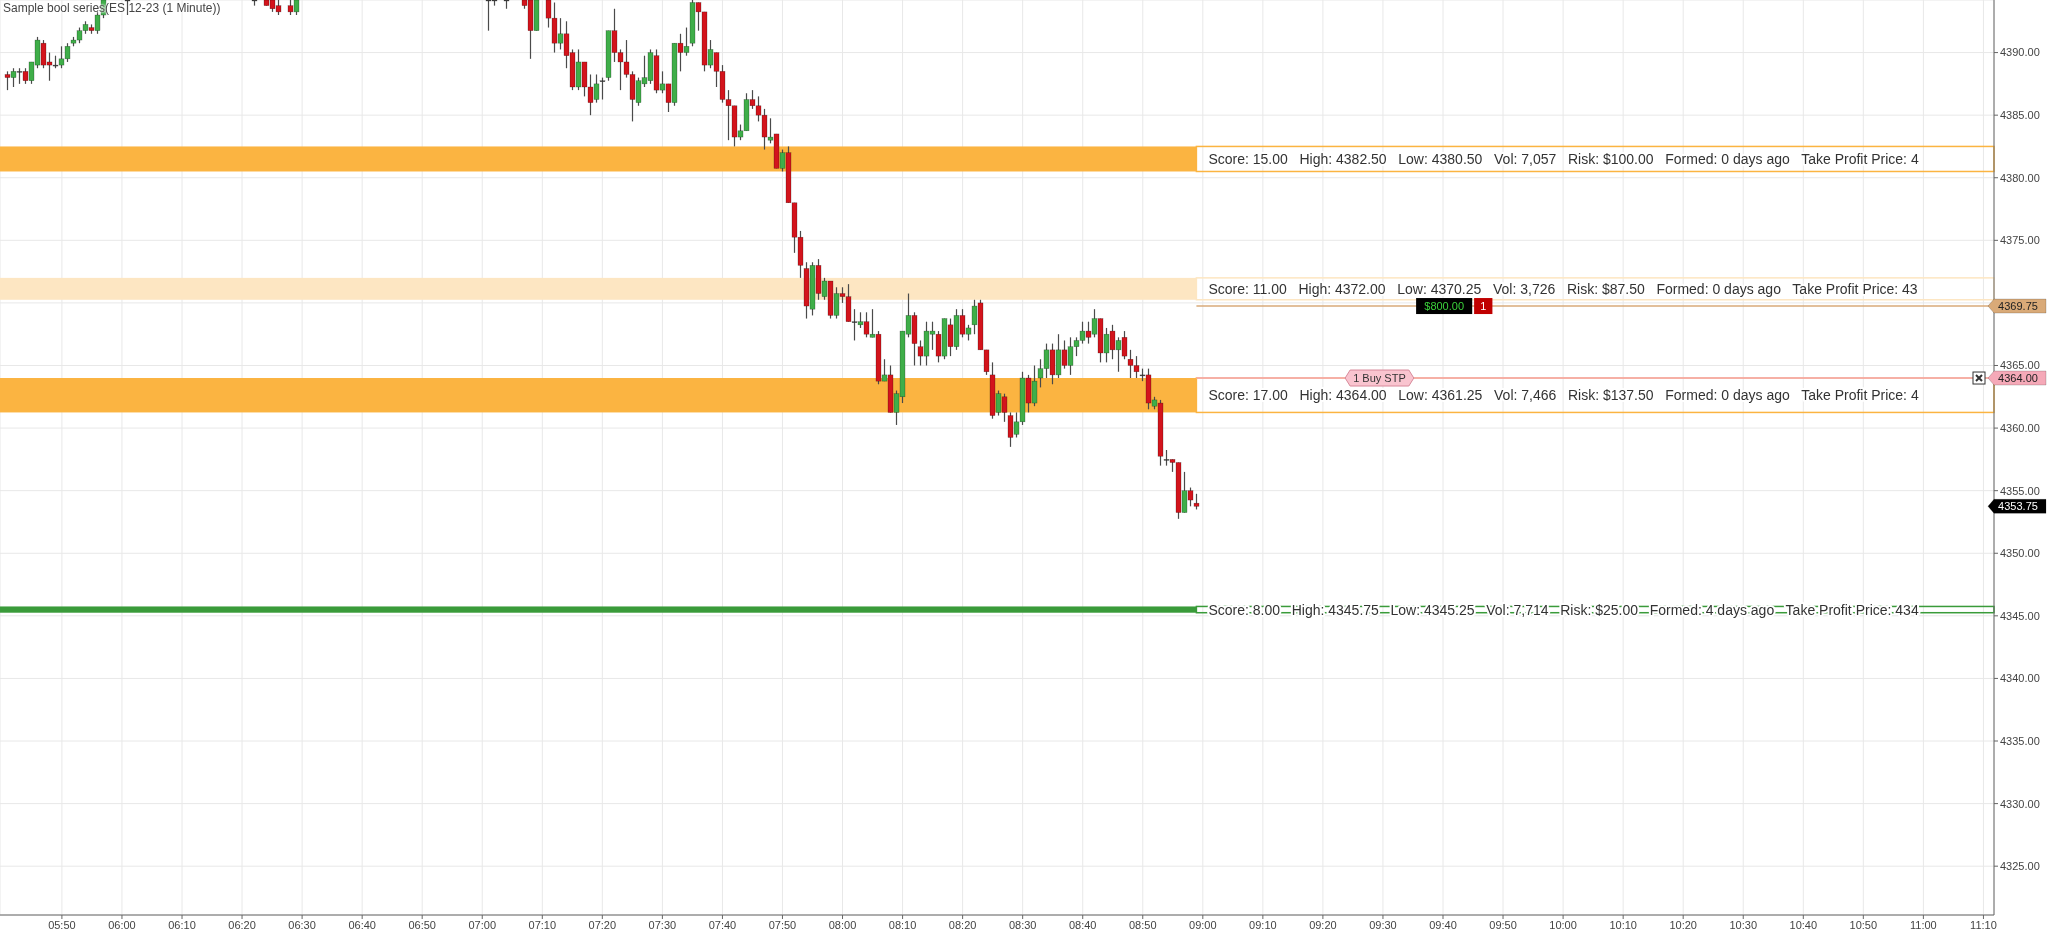 The image size is (2048, 944). What do you see at coordinates (2020, 740) in the screenshot?
I see `y-tick-label: 4335.00` at bounding box center [2020, 740].